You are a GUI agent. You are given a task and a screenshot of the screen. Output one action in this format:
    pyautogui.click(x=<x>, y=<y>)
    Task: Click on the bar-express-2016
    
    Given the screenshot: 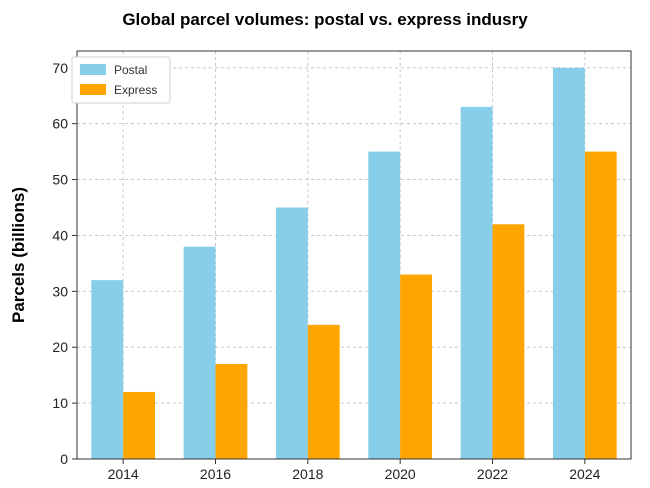 What is the action you would take?
    pyautogui.click(x=231, y=411)
    